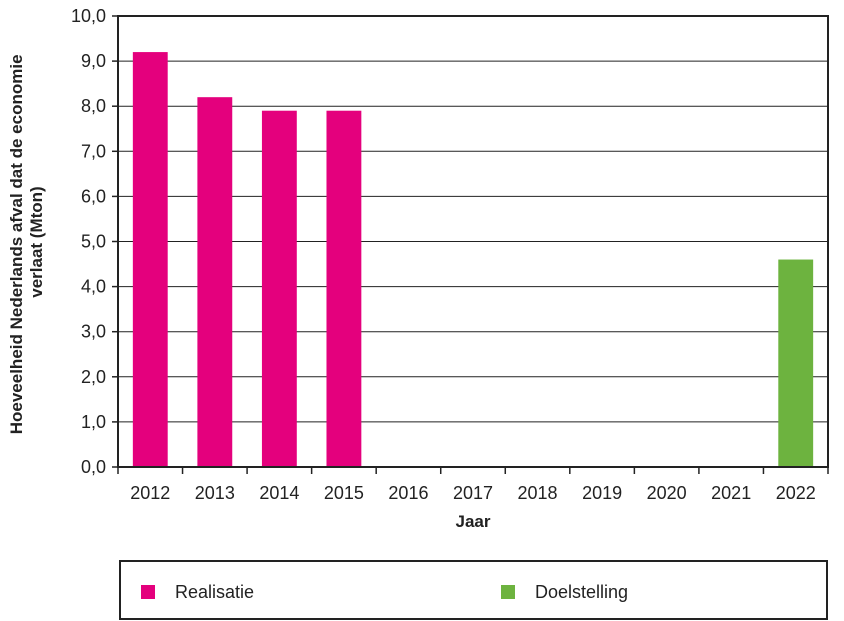 The width and height of the screenshot is (844, 621). What do you see at coordinates (93, 196) in the screenshot?
I see `y-tick-label: 6,0` at bounding box center [93, 196].